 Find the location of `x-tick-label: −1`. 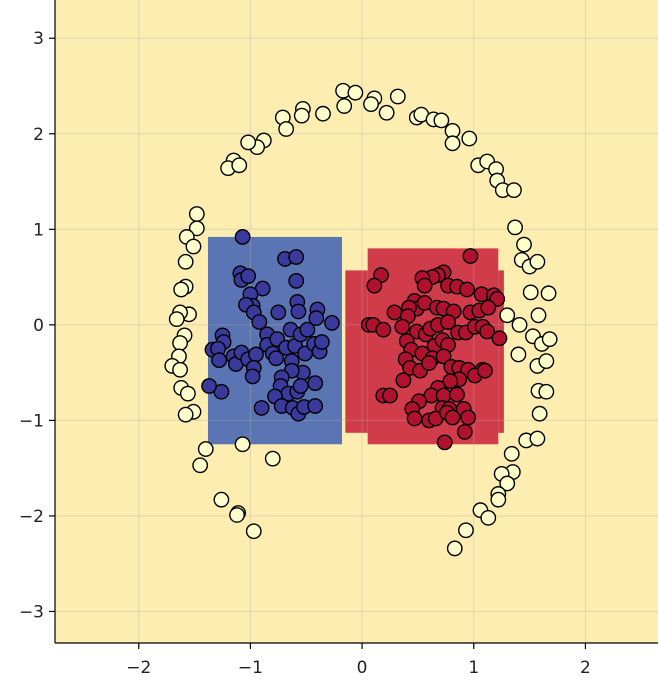

x-tick-label: −1 is located at coordinates (250, 668).